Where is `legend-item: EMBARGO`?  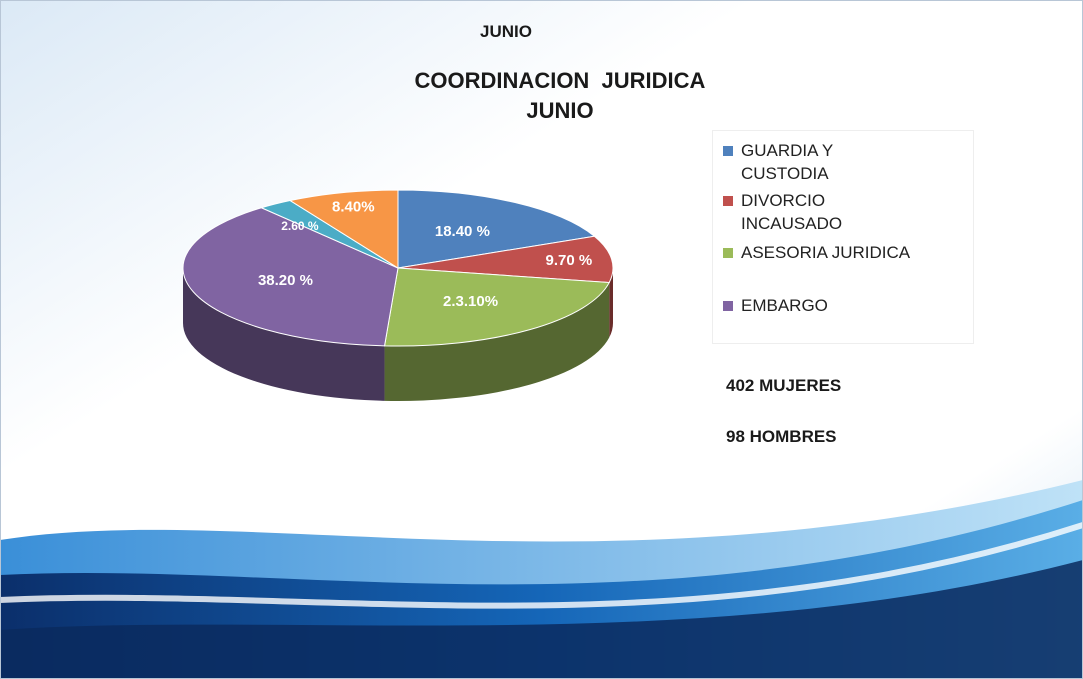 legend-item: EMBARGO is located at coordinates (852, 305).